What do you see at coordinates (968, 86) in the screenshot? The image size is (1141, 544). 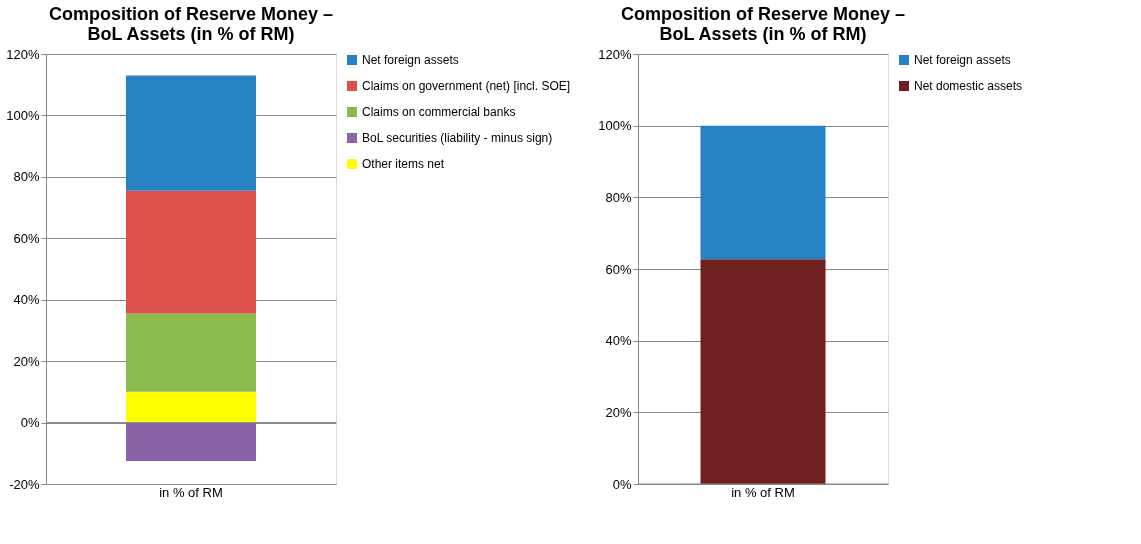 I see `legend-label: Net domestic assets` at bounding box center [968, 86].